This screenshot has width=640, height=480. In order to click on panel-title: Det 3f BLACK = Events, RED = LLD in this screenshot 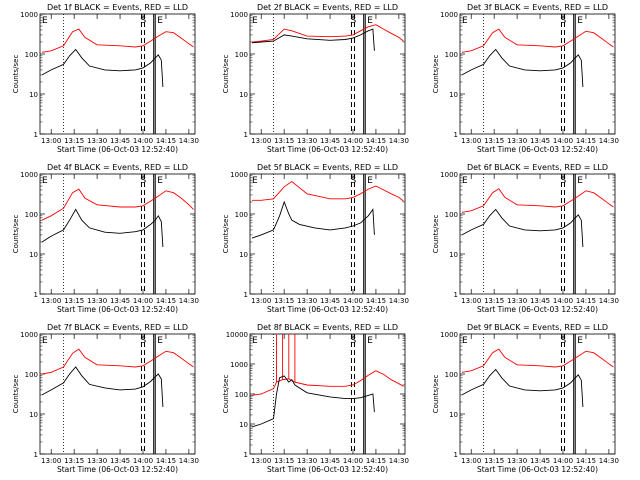, I will do `click(537, 7)`.